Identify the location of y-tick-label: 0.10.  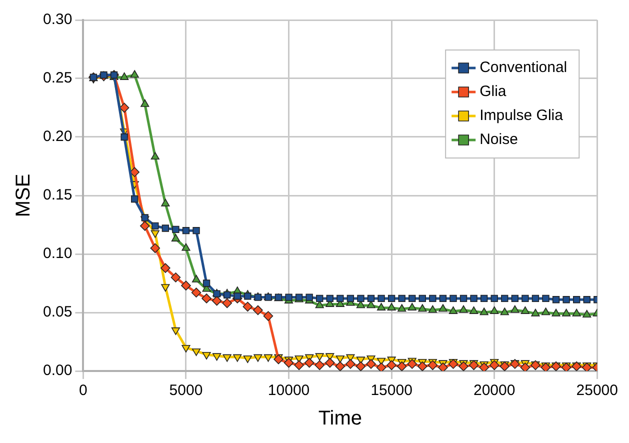
(57, 253).